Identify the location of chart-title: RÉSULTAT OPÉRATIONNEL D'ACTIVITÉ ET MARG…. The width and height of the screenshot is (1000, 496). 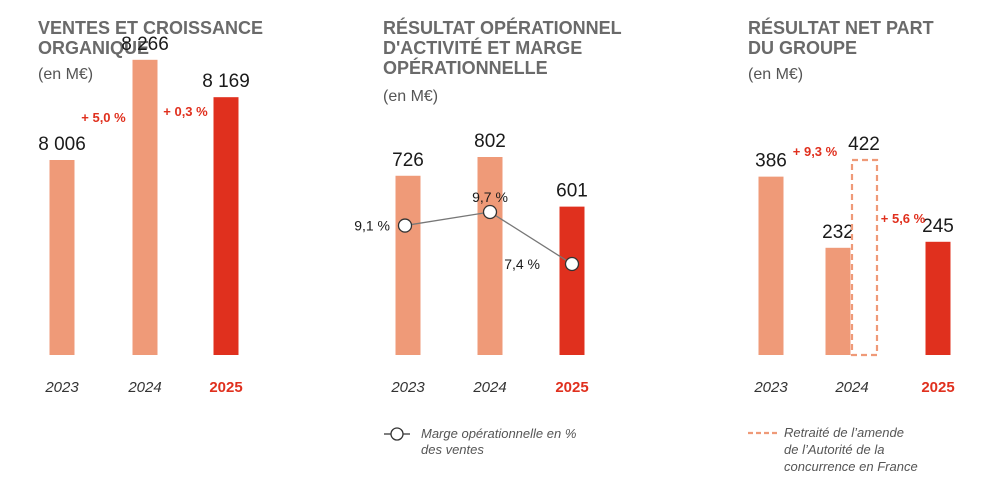
(502, 48).